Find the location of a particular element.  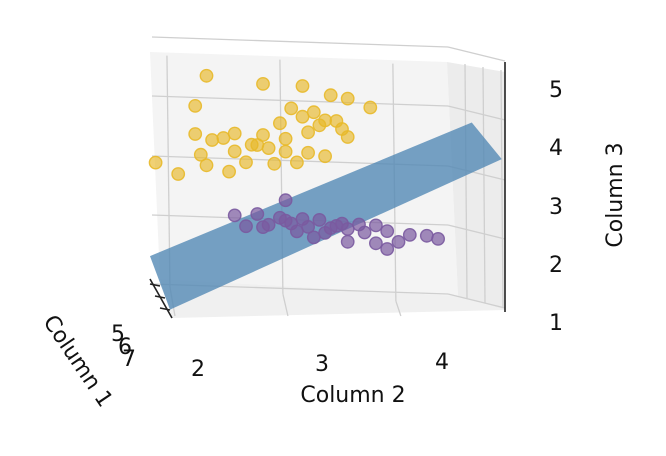

y-tick-label-5: 5 is located at coordinates (118, 334).